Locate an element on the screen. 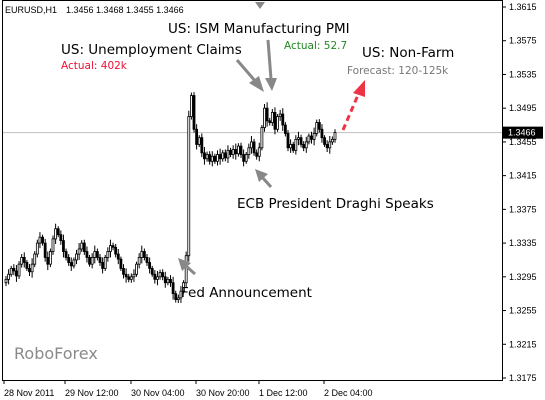 The width and height of the screenshot is (545, 400). y-tick-label: 1.3575 is located at coordinates (523, 41).